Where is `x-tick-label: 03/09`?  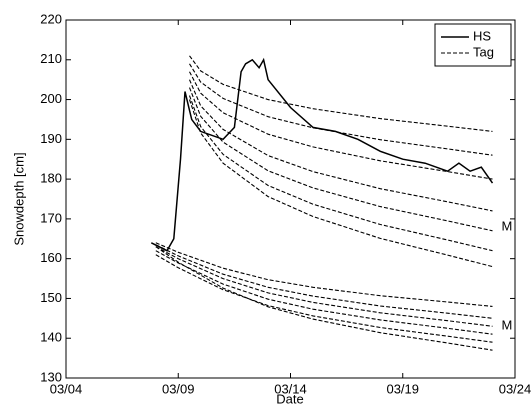
x-tick-label: 03/09 is located at coordinates (178, 388).